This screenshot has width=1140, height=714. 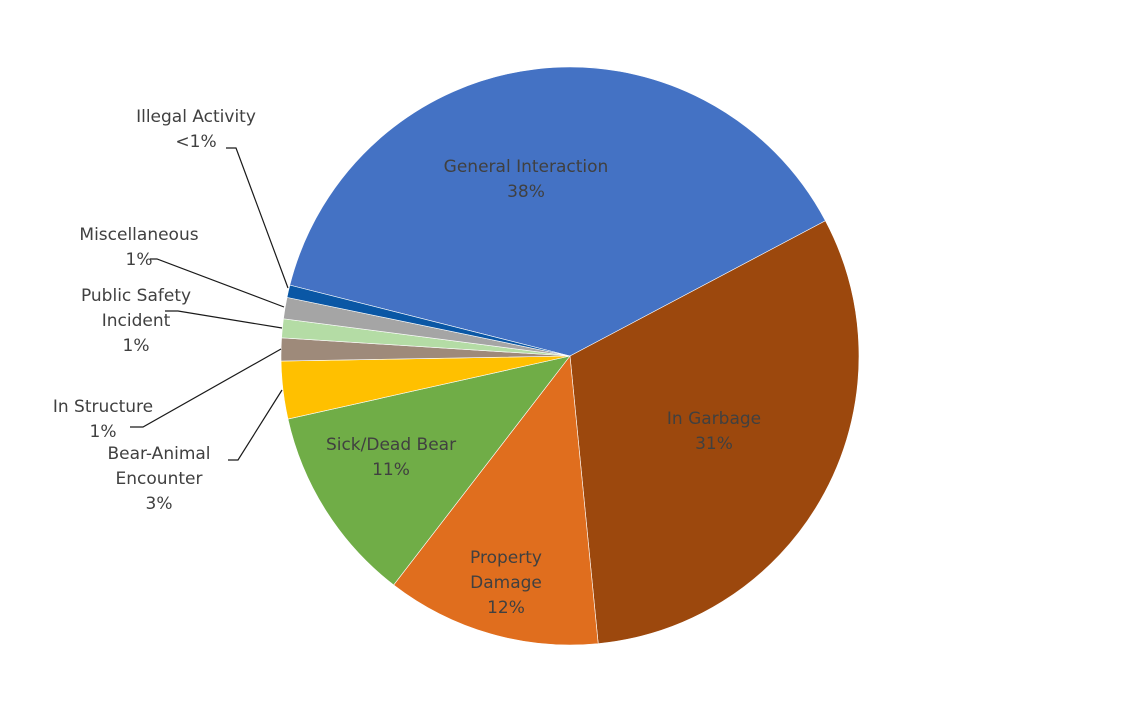 What do you see at coordinates (526, 167) in the screenshot?
I see `category-text: General Interaction` at bounding box center [526, 167].